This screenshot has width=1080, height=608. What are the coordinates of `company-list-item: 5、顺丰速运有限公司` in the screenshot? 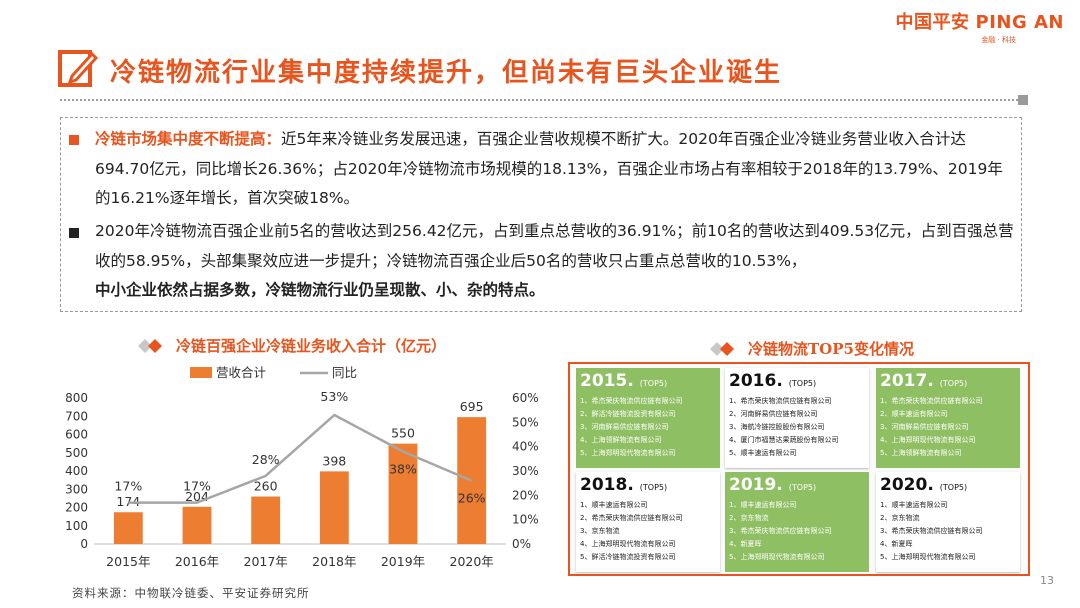 It's located at (763, 453).